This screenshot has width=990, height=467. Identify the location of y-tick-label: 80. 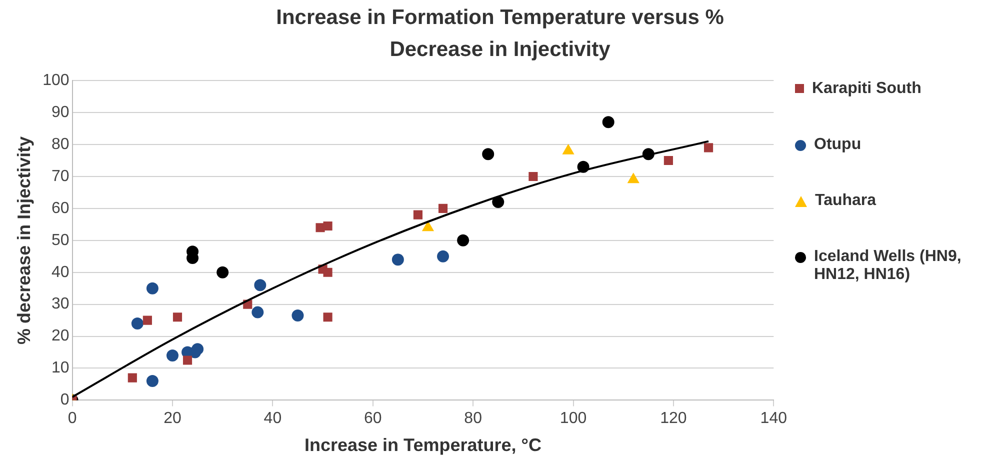
(61, 144).